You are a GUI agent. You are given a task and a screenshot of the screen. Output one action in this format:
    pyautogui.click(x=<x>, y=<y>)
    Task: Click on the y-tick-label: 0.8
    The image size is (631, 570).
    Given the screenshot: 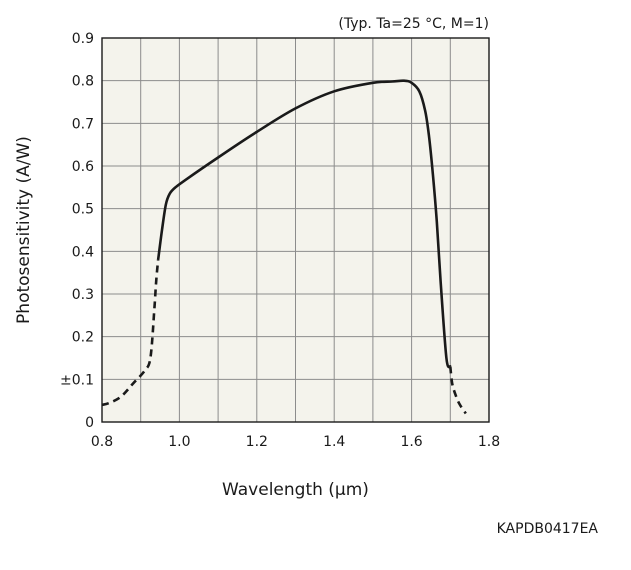 What is the action you would take?
    pyautogui.click(x=83, y=82)
    